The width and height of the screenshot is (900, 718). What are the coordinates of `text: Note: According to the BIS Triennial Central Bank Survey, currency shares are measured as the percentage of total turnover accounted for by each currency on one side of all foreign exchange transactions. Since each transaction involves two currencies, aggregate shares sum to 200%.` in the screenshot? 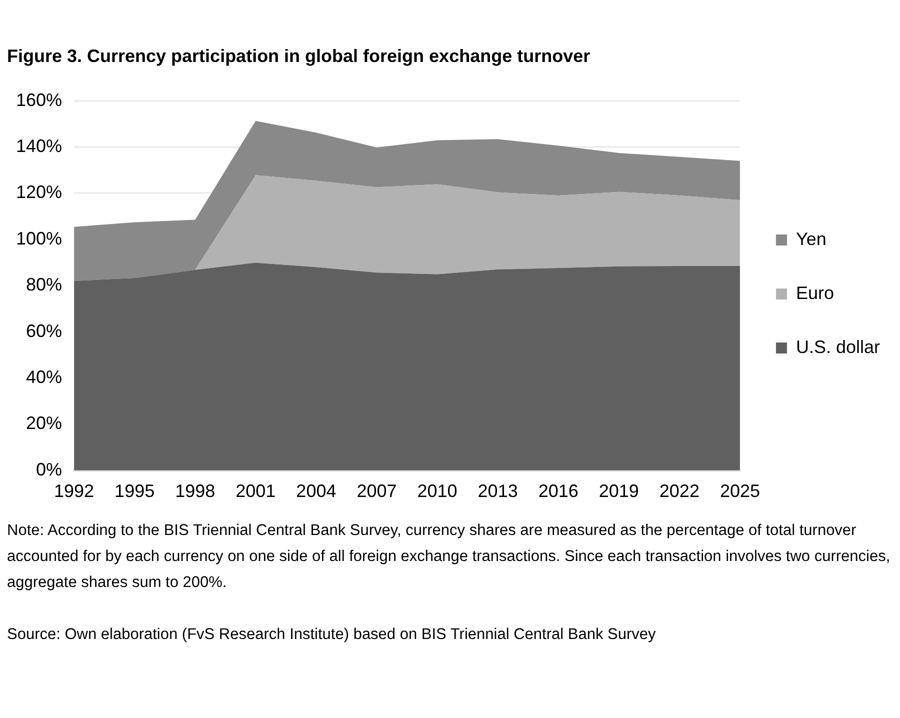 It's located at (449, 557).